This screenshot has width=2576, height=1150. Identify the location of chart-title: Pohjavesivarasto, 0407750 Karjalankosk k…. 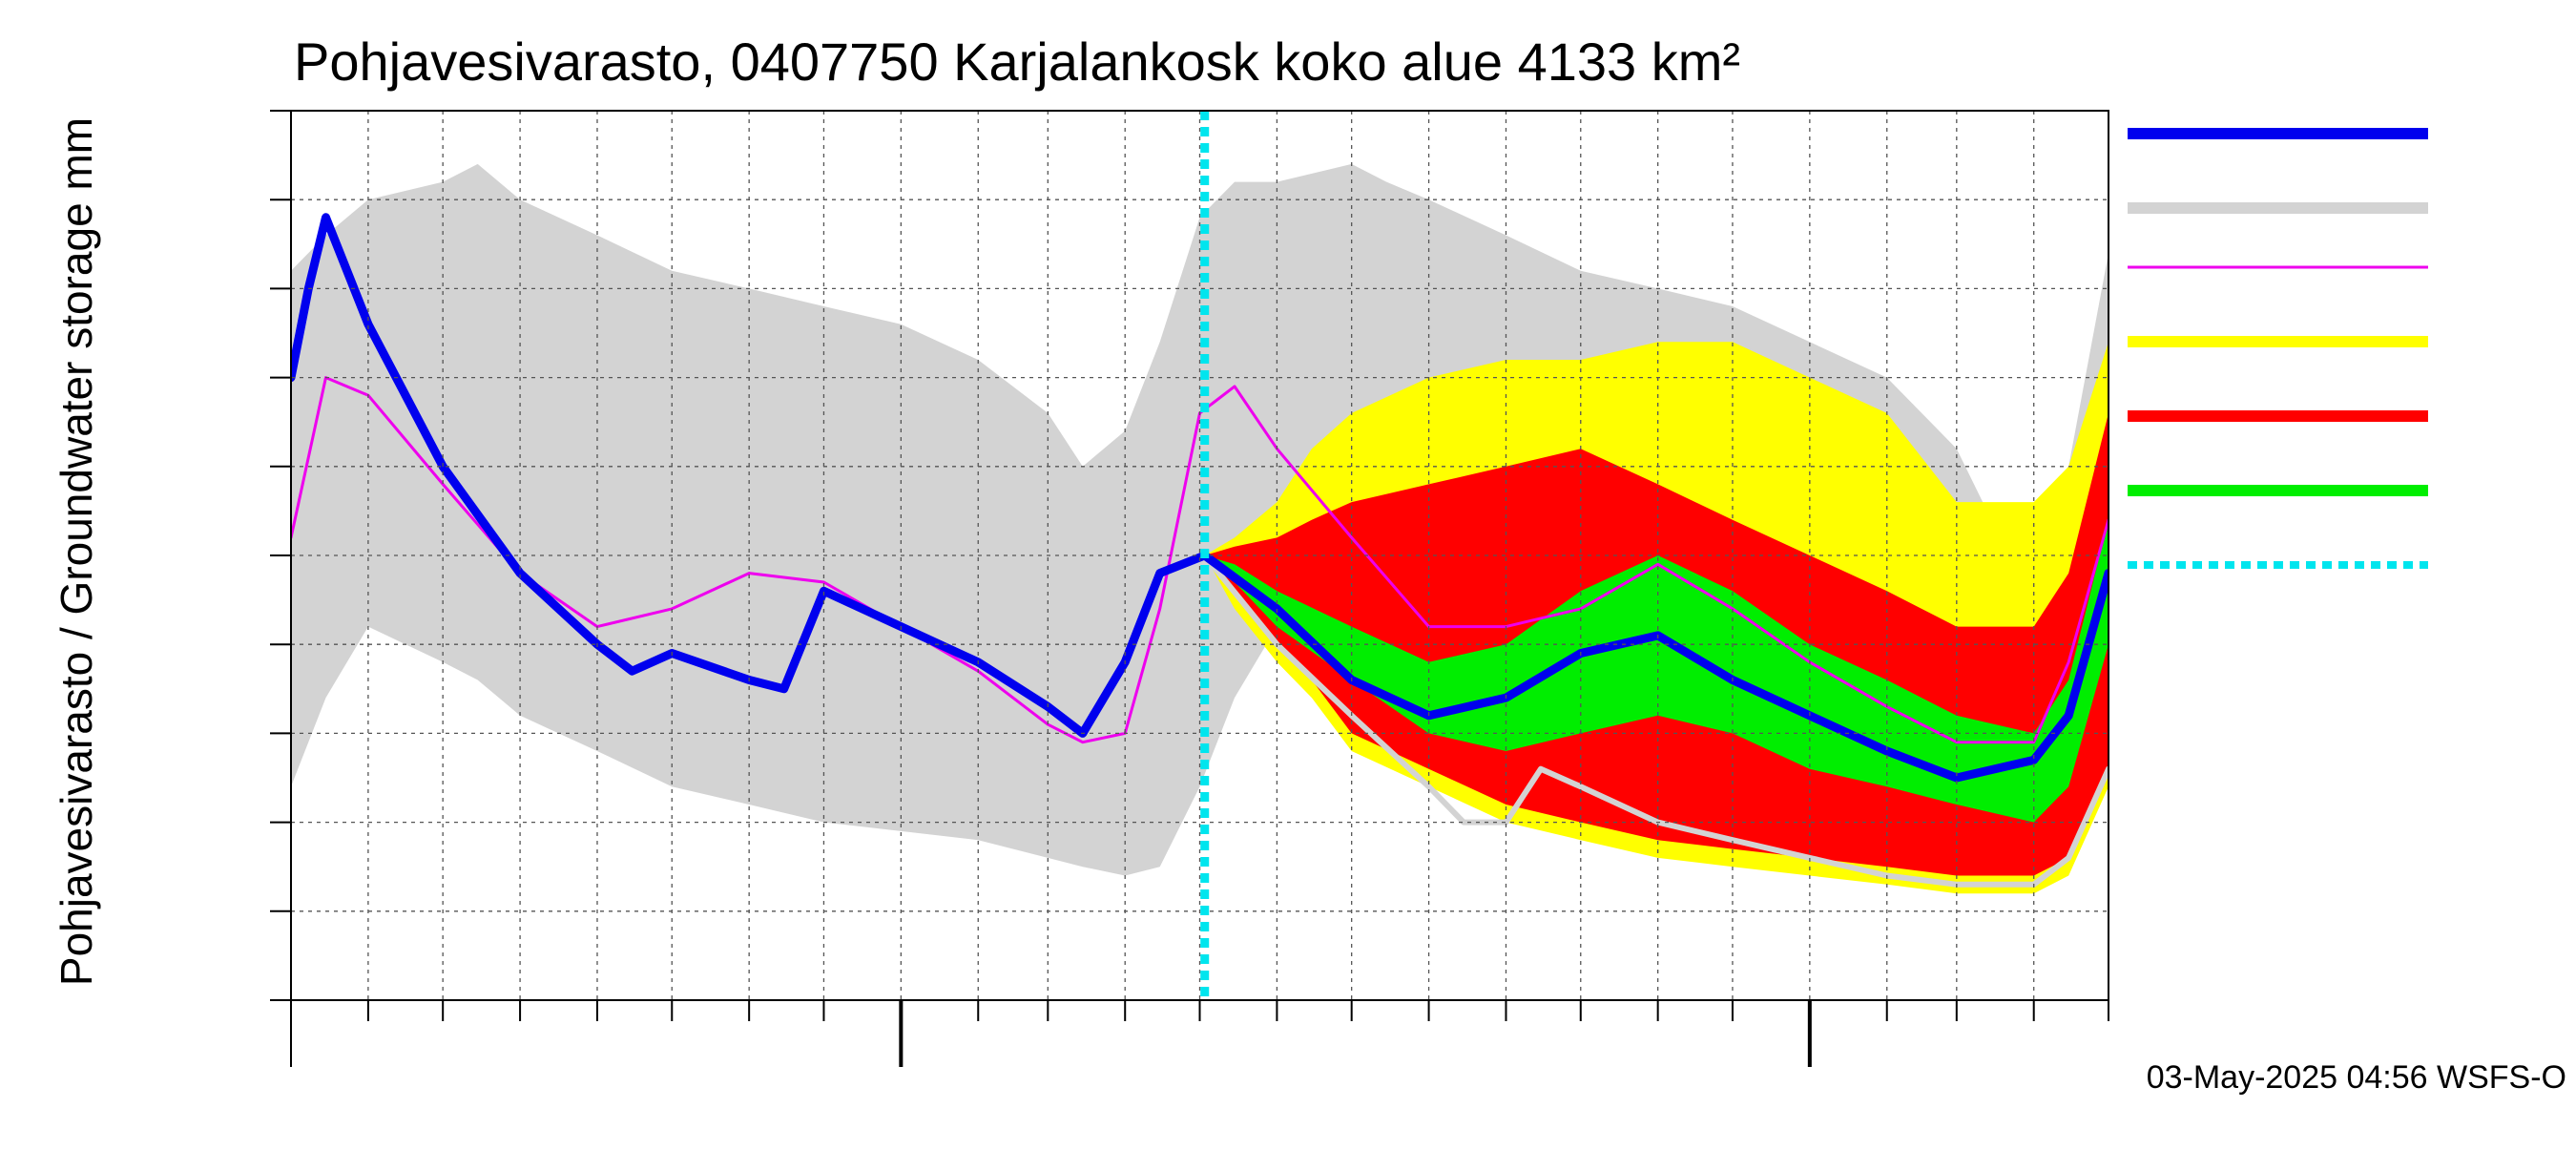
(1017, 62).